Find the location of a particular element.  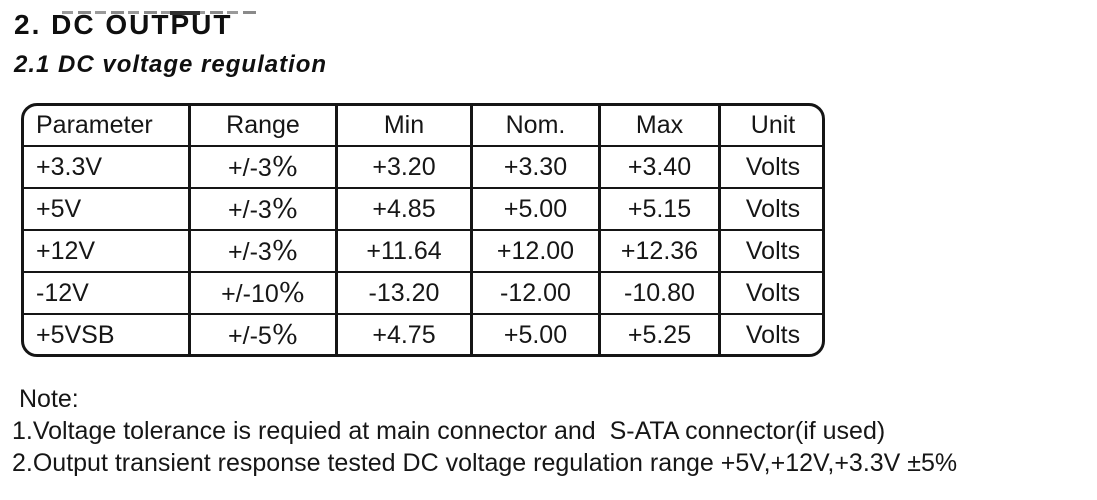

table-row: +12V +/-3% +11.64 +12.00 +12.36 Volts is located at coordinates (423, 251).